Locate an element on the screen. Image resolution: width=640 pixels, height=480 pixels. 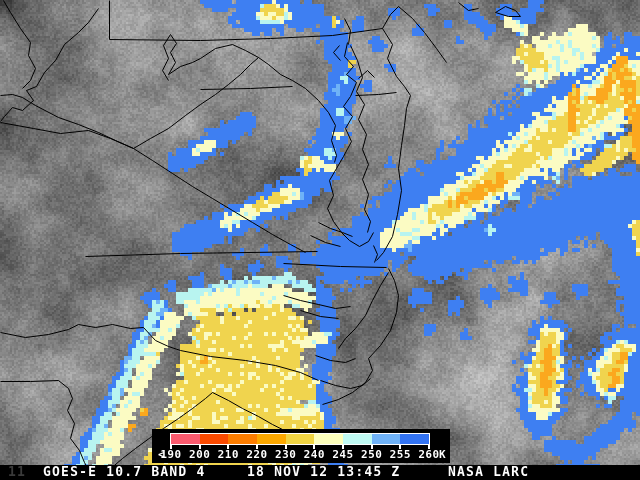
corner-number: 11 is located at coordinates (17, 472).